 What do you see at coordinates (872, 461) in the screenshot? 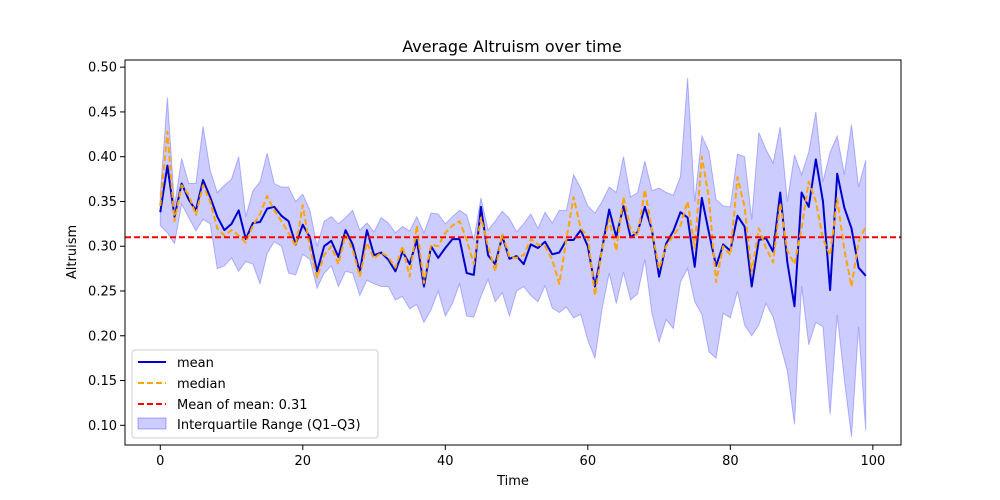
I see `x-tick-label: 100` at bounding box center [872, 461].